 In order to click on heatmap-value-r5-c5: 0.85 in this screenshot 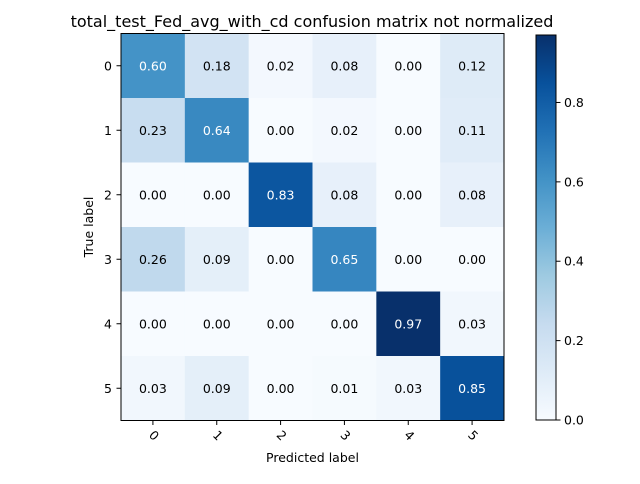, I will do `click(472, 388)`.